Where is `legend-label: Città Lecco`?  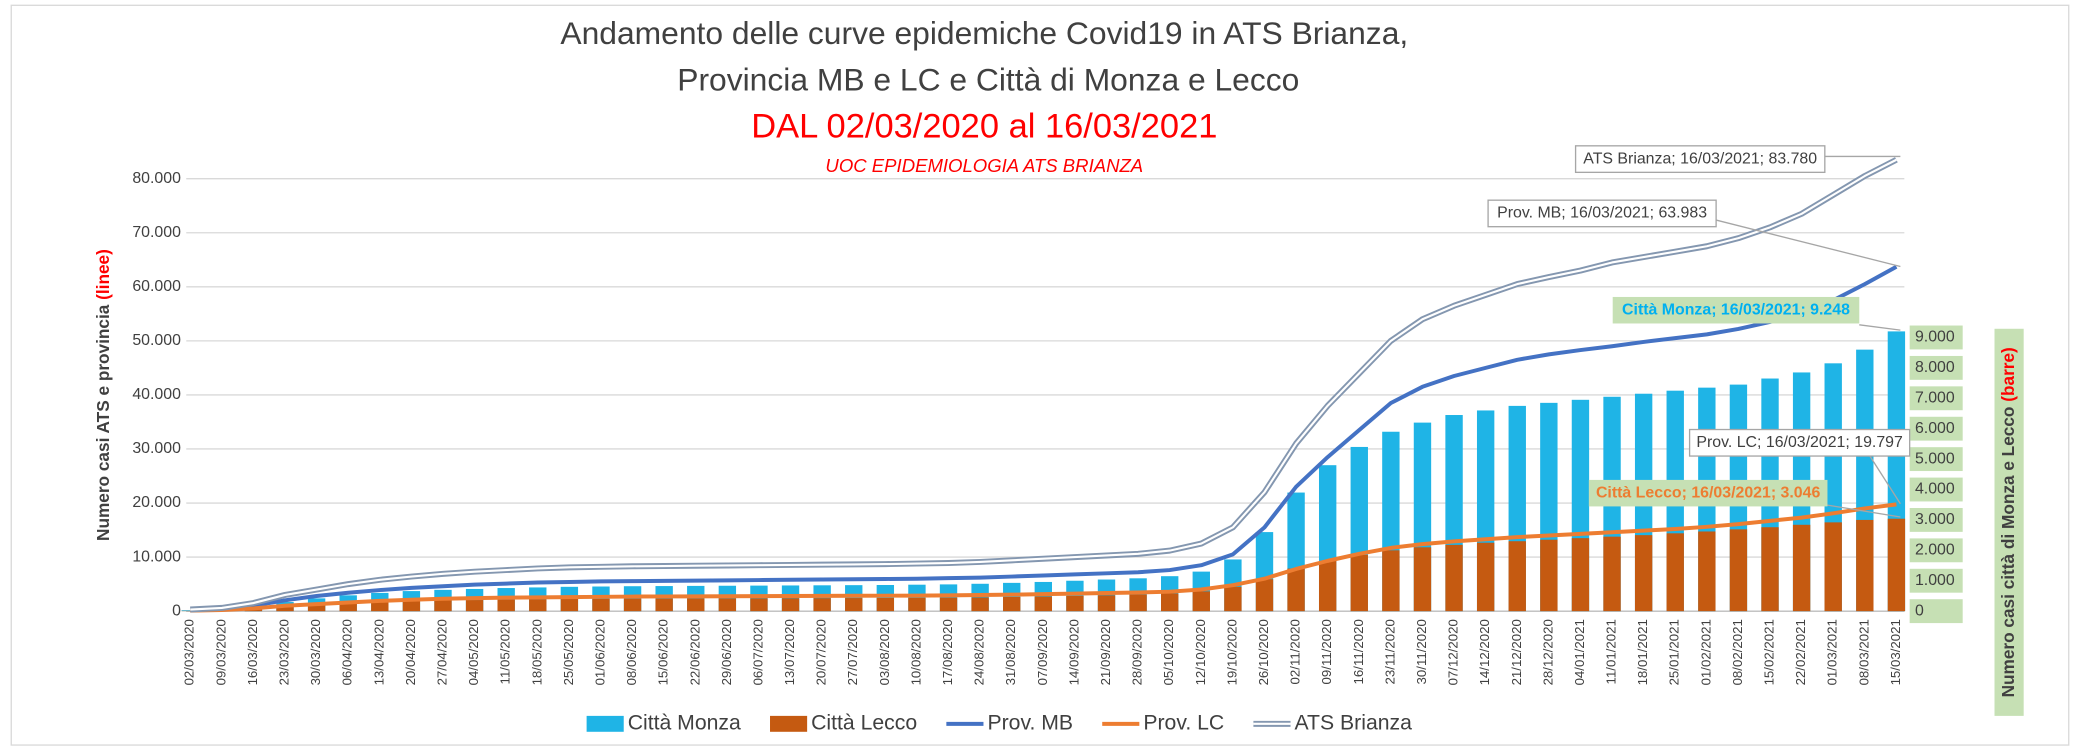
legend-label: Città Lecco is located at coordinates (864, 722).